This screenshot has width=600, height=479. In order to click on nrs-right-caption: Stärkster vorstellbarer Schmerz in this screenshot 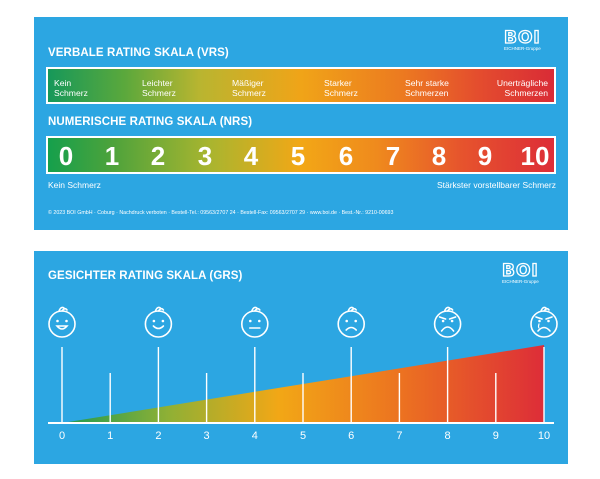, I will do `click(496, 185)`.